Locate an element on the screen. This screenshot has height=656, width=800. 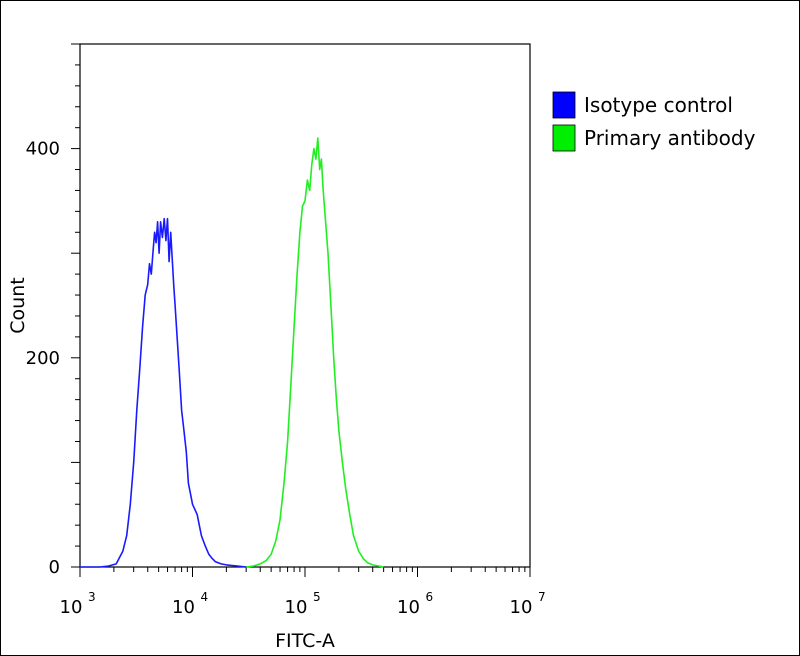
x-tick-exponent: 5 is located at coordinates (317, 597).